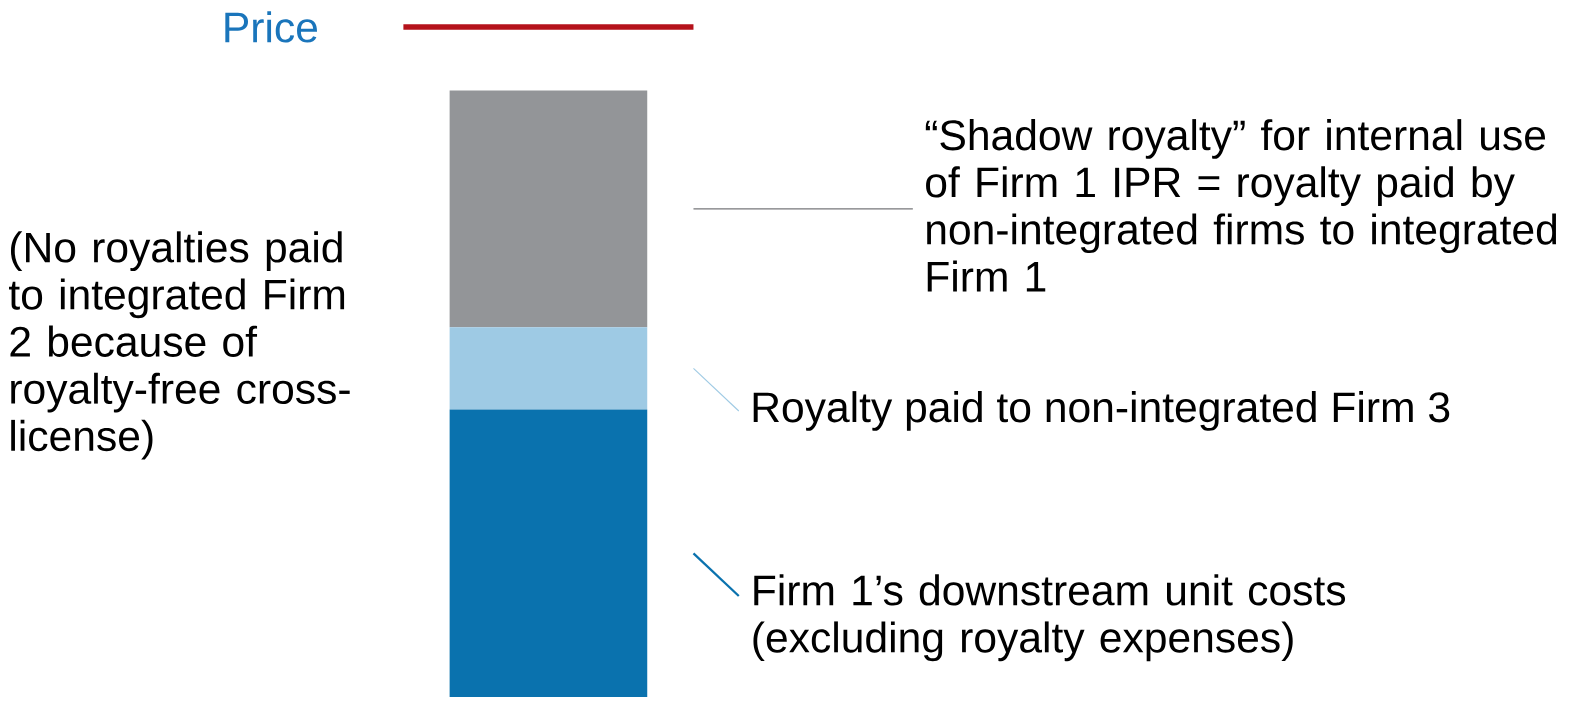 This screenshot has width=1586, height=705. What do you see at coordinates (1101, 411) in the screenshot?
I see `legend-label: Royalty paid to non-integrated Firm 3` at bounding box center [1101, 411].